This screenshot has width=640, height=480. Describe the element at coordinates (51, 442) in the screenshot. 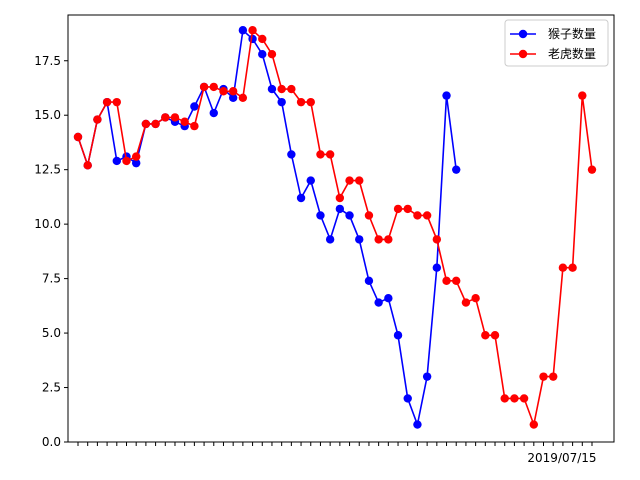

I see `y-tick-label: 0.0` at that location.